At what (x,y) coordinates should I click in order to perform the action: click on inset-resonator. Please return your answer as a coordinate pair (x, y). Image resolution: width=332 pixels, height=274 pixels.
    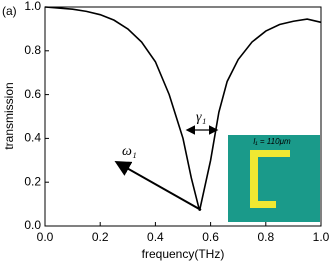
    Looking at the image, I should click on (270, 179).